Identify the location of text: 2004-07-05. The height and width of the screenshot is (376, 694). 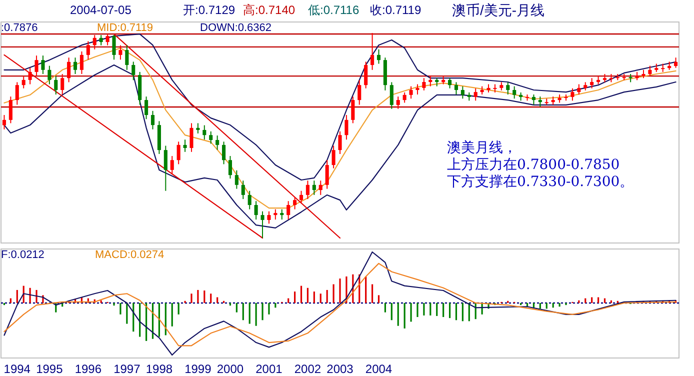
(101, 10).